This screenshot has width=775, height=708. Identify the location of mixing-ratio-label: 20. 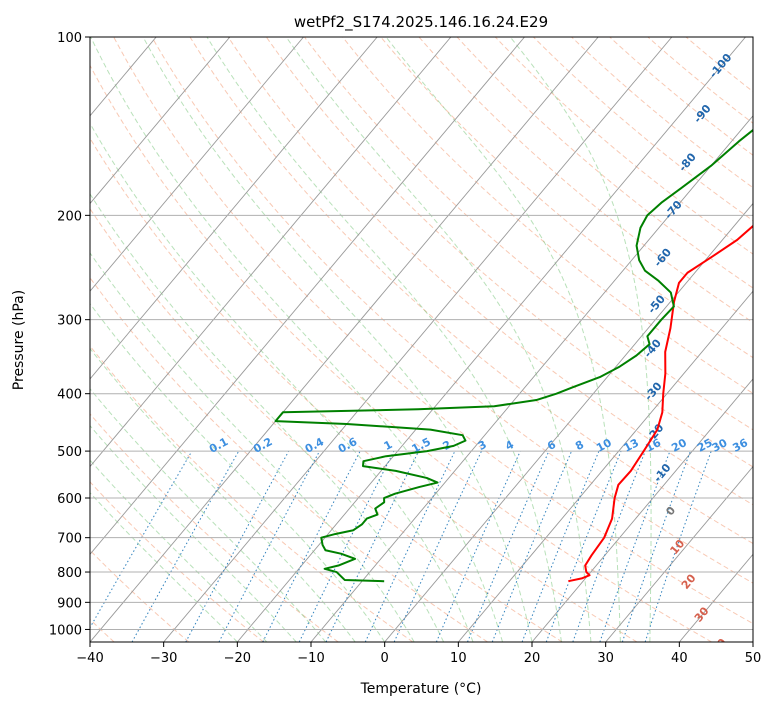
(679, 445).